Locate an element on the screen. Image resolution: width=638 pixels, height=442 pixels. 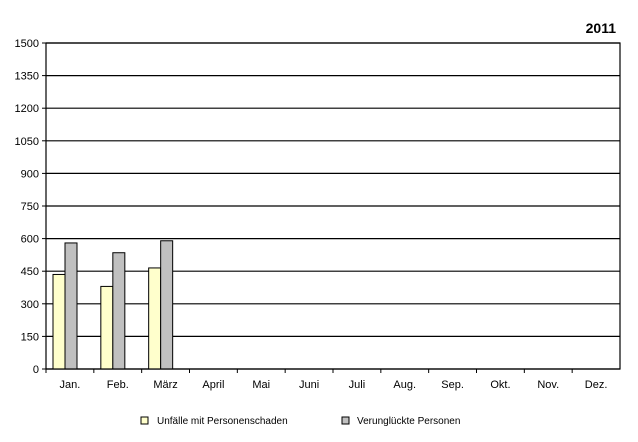
ytick-label-300: 300 is located at coordinates (30, 305).